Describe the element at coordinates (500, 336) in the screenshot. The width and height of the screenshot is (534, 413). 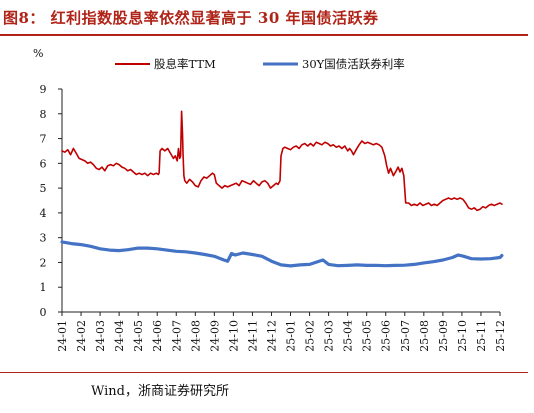
I see `x-tick-label: 25-12` at that location.